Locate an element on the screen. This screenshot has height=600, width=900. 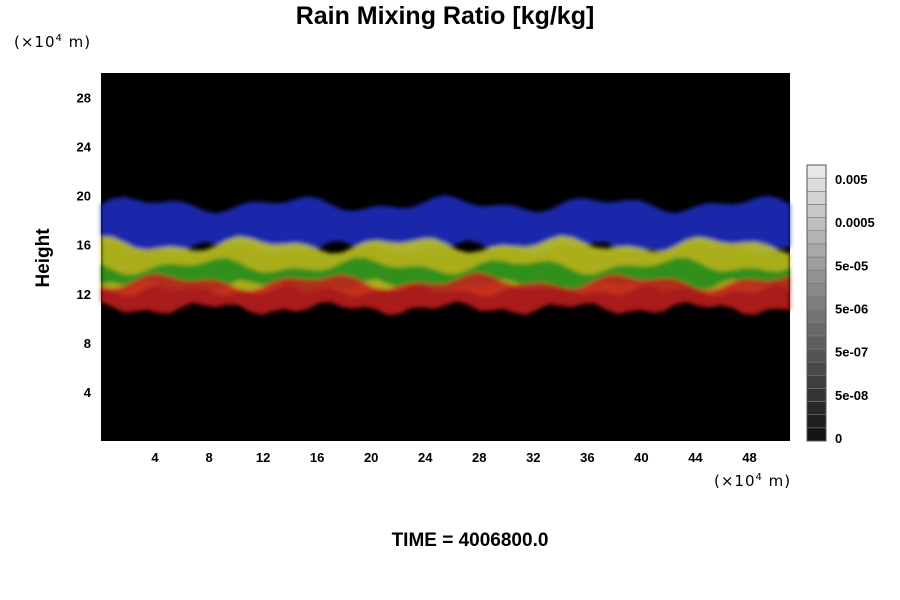
x-tick-label: 36 is located at coordinates (587, 457).